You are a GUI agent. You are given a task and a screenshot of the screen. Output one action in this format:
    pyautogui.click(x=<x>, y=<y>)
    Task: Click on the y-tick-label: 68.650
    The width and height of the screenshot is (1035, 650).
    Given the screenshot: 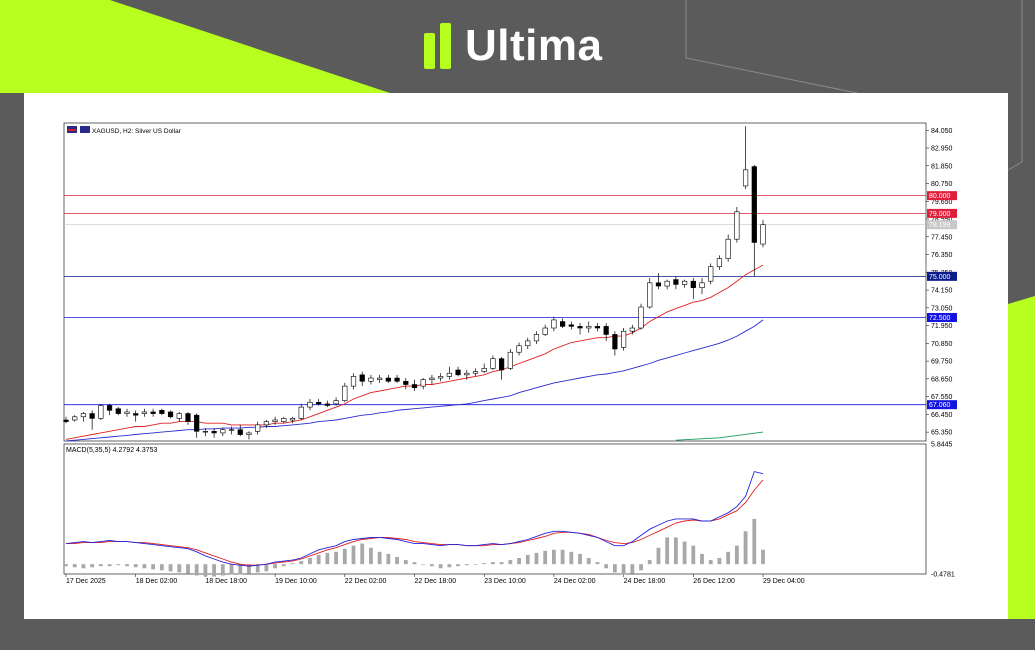 What is the action you would take?
    pyautogui.click(x=942, y=379)
    